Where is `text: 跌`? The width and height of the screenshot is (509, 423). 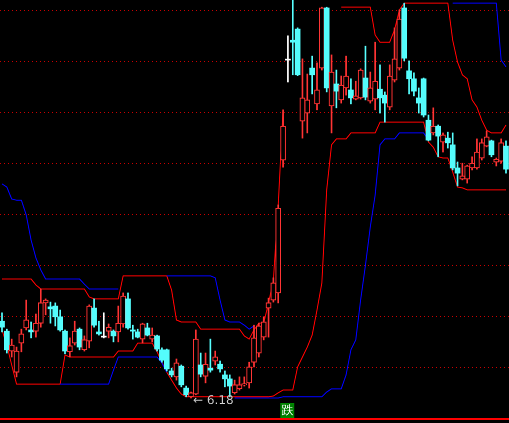
text: 跌 is located at coordinates (287, 410).